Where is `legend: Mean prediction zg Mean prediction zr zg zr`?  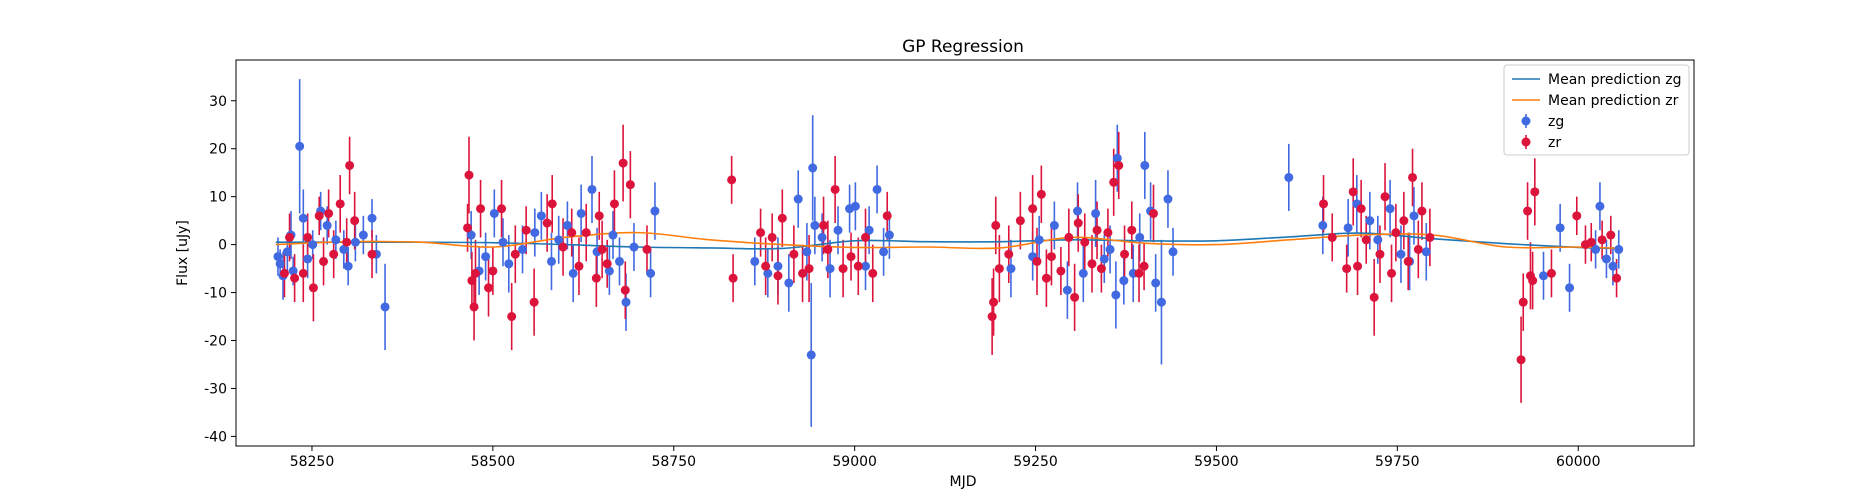
legend: Mean prediction zg Mean prediction zr zg zr is located at coordinates (1596, 110).